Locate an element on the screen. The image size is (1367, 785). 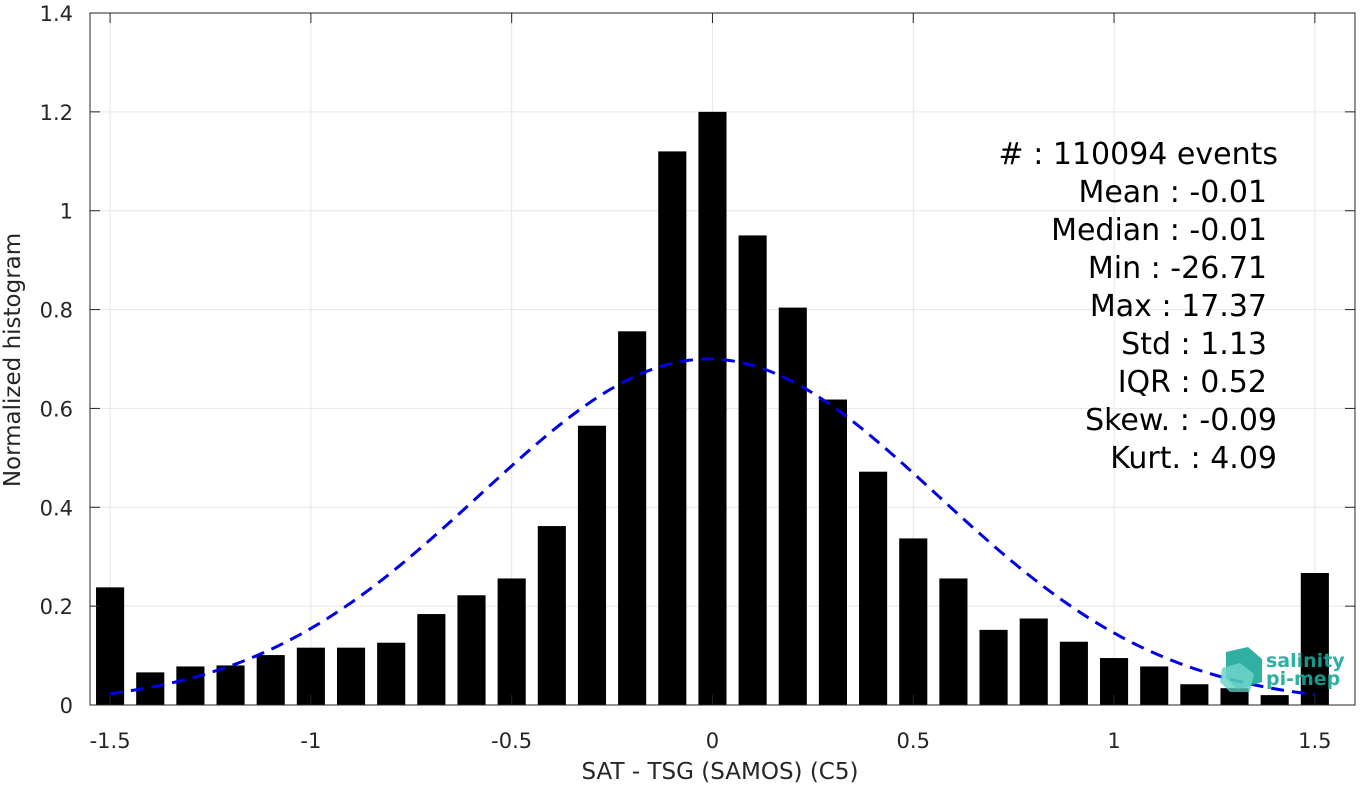
stats-line-8: Kurt. : 4.09 is located at coordinates (1193, 458).